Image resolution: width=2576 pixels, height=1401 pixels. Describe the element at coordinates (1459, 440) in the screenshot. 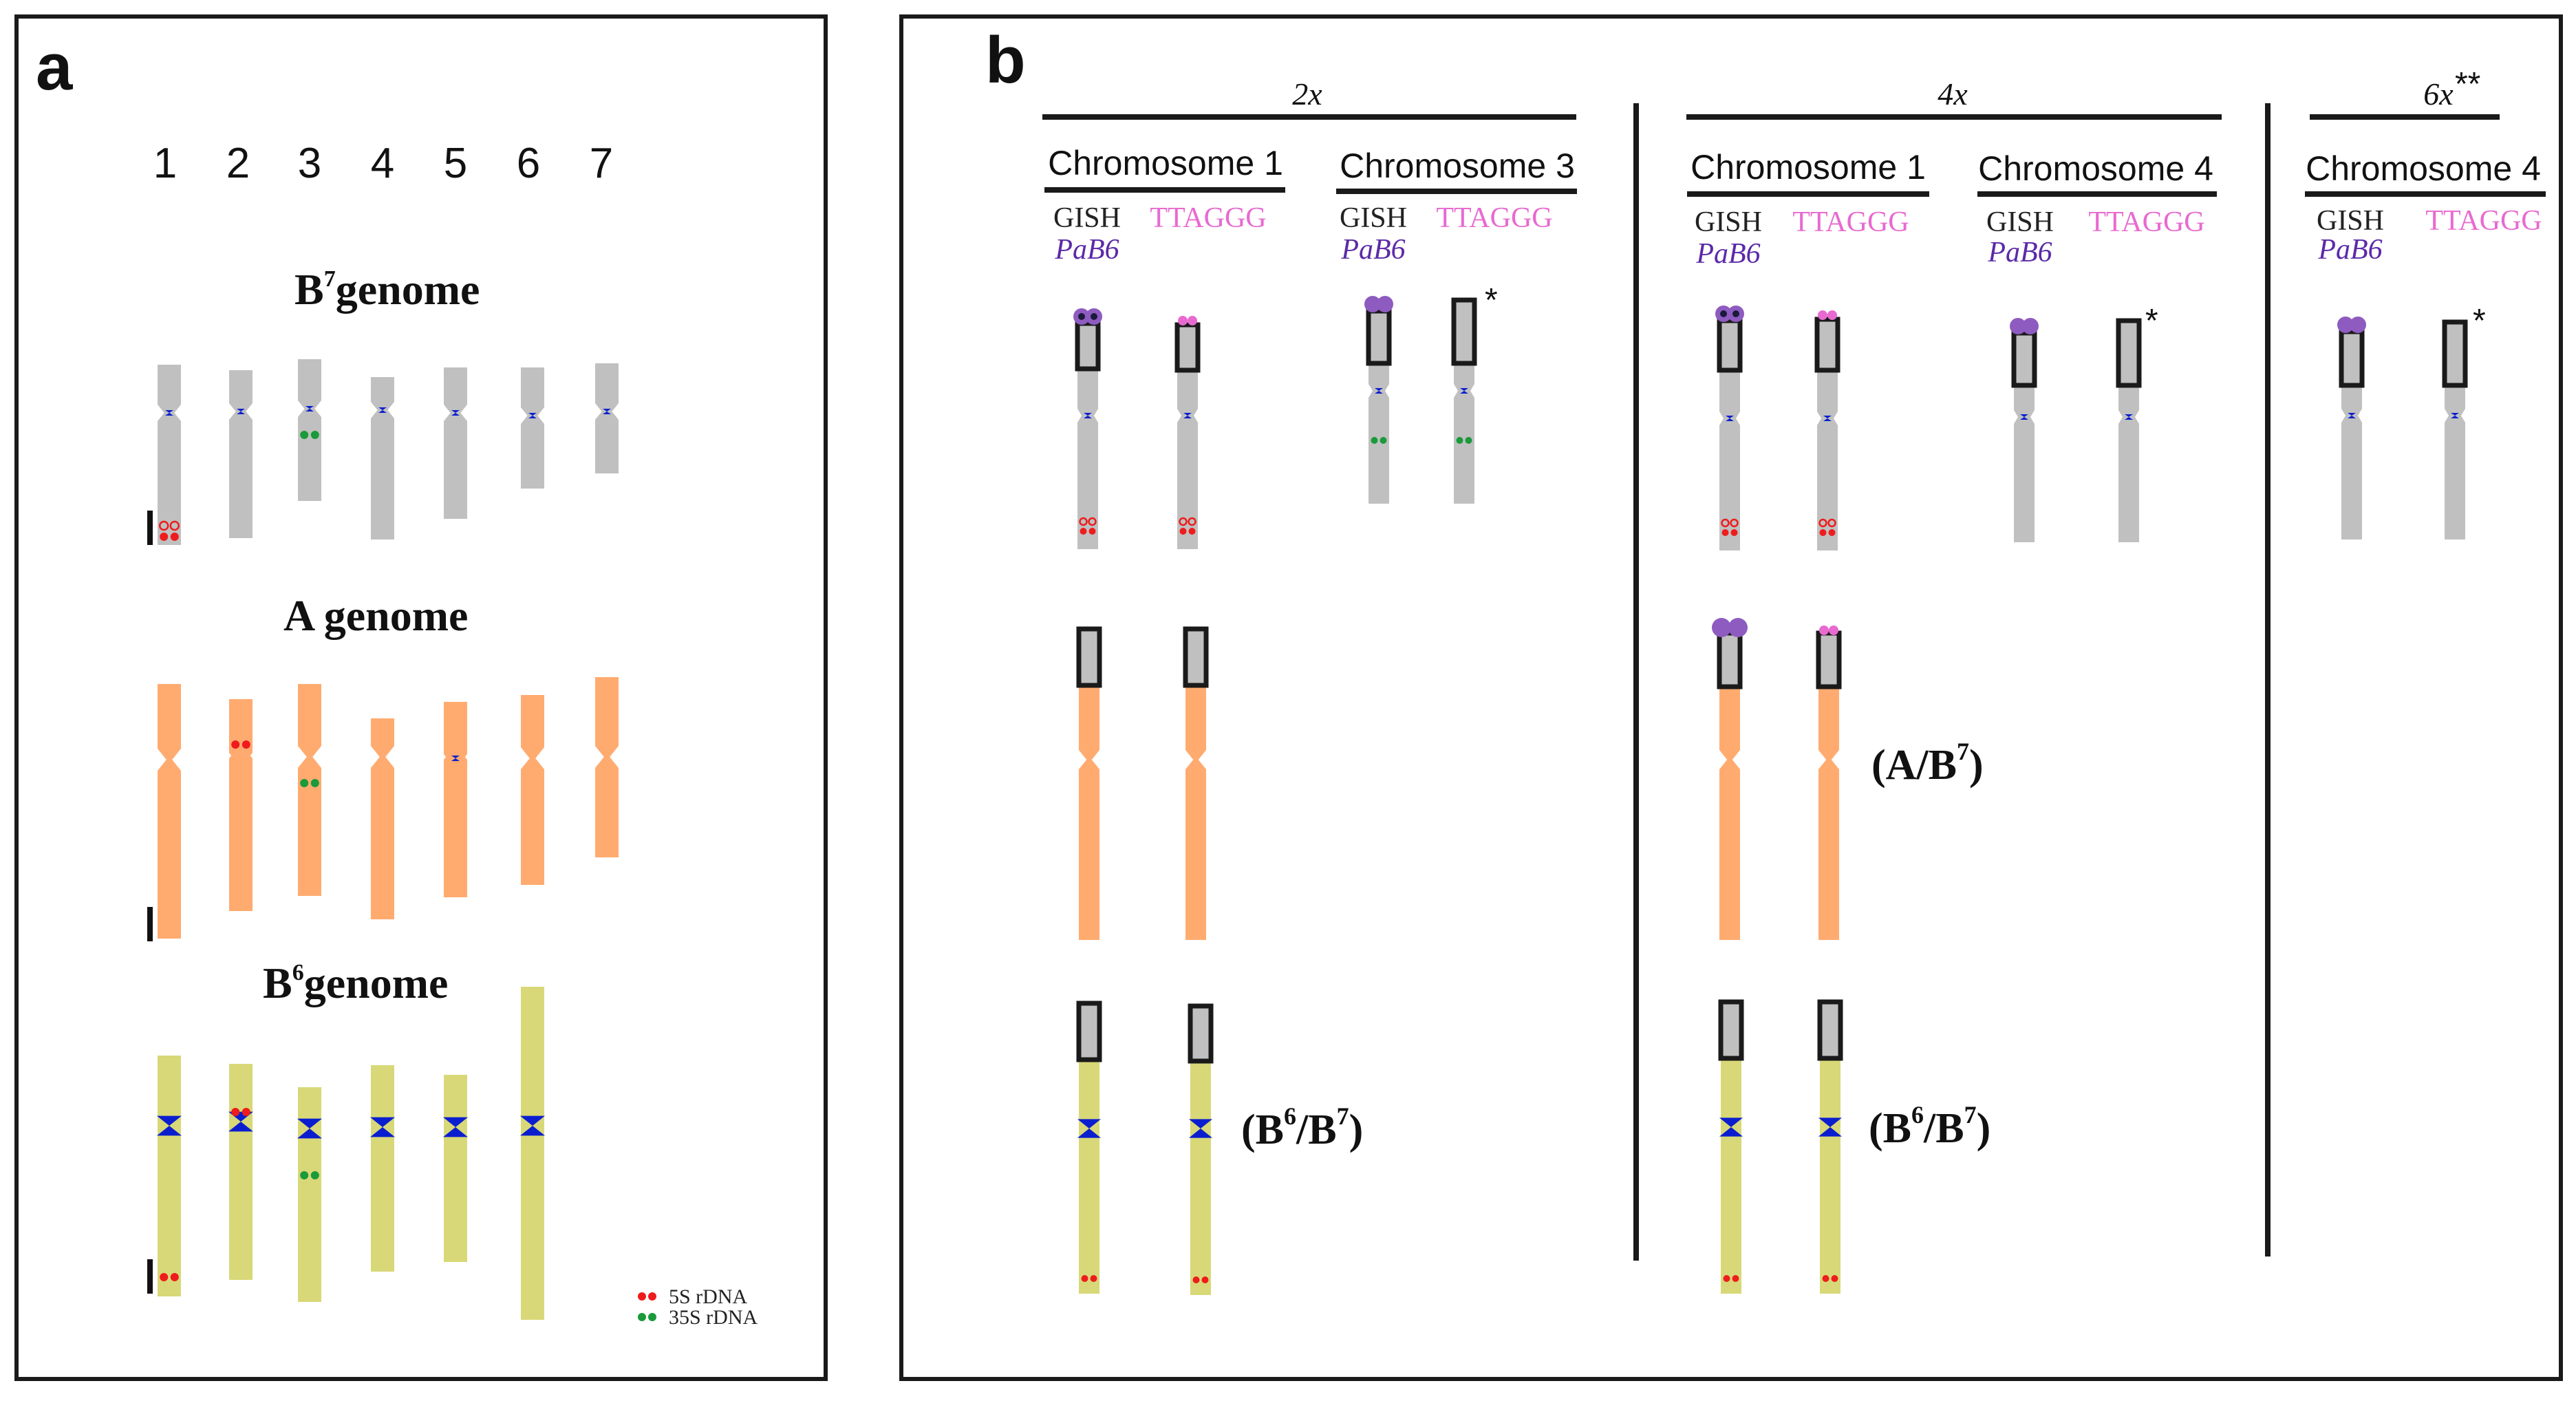

I see `rdna-35s-pair-2x-chr3-ttaggg-dot` at that location.